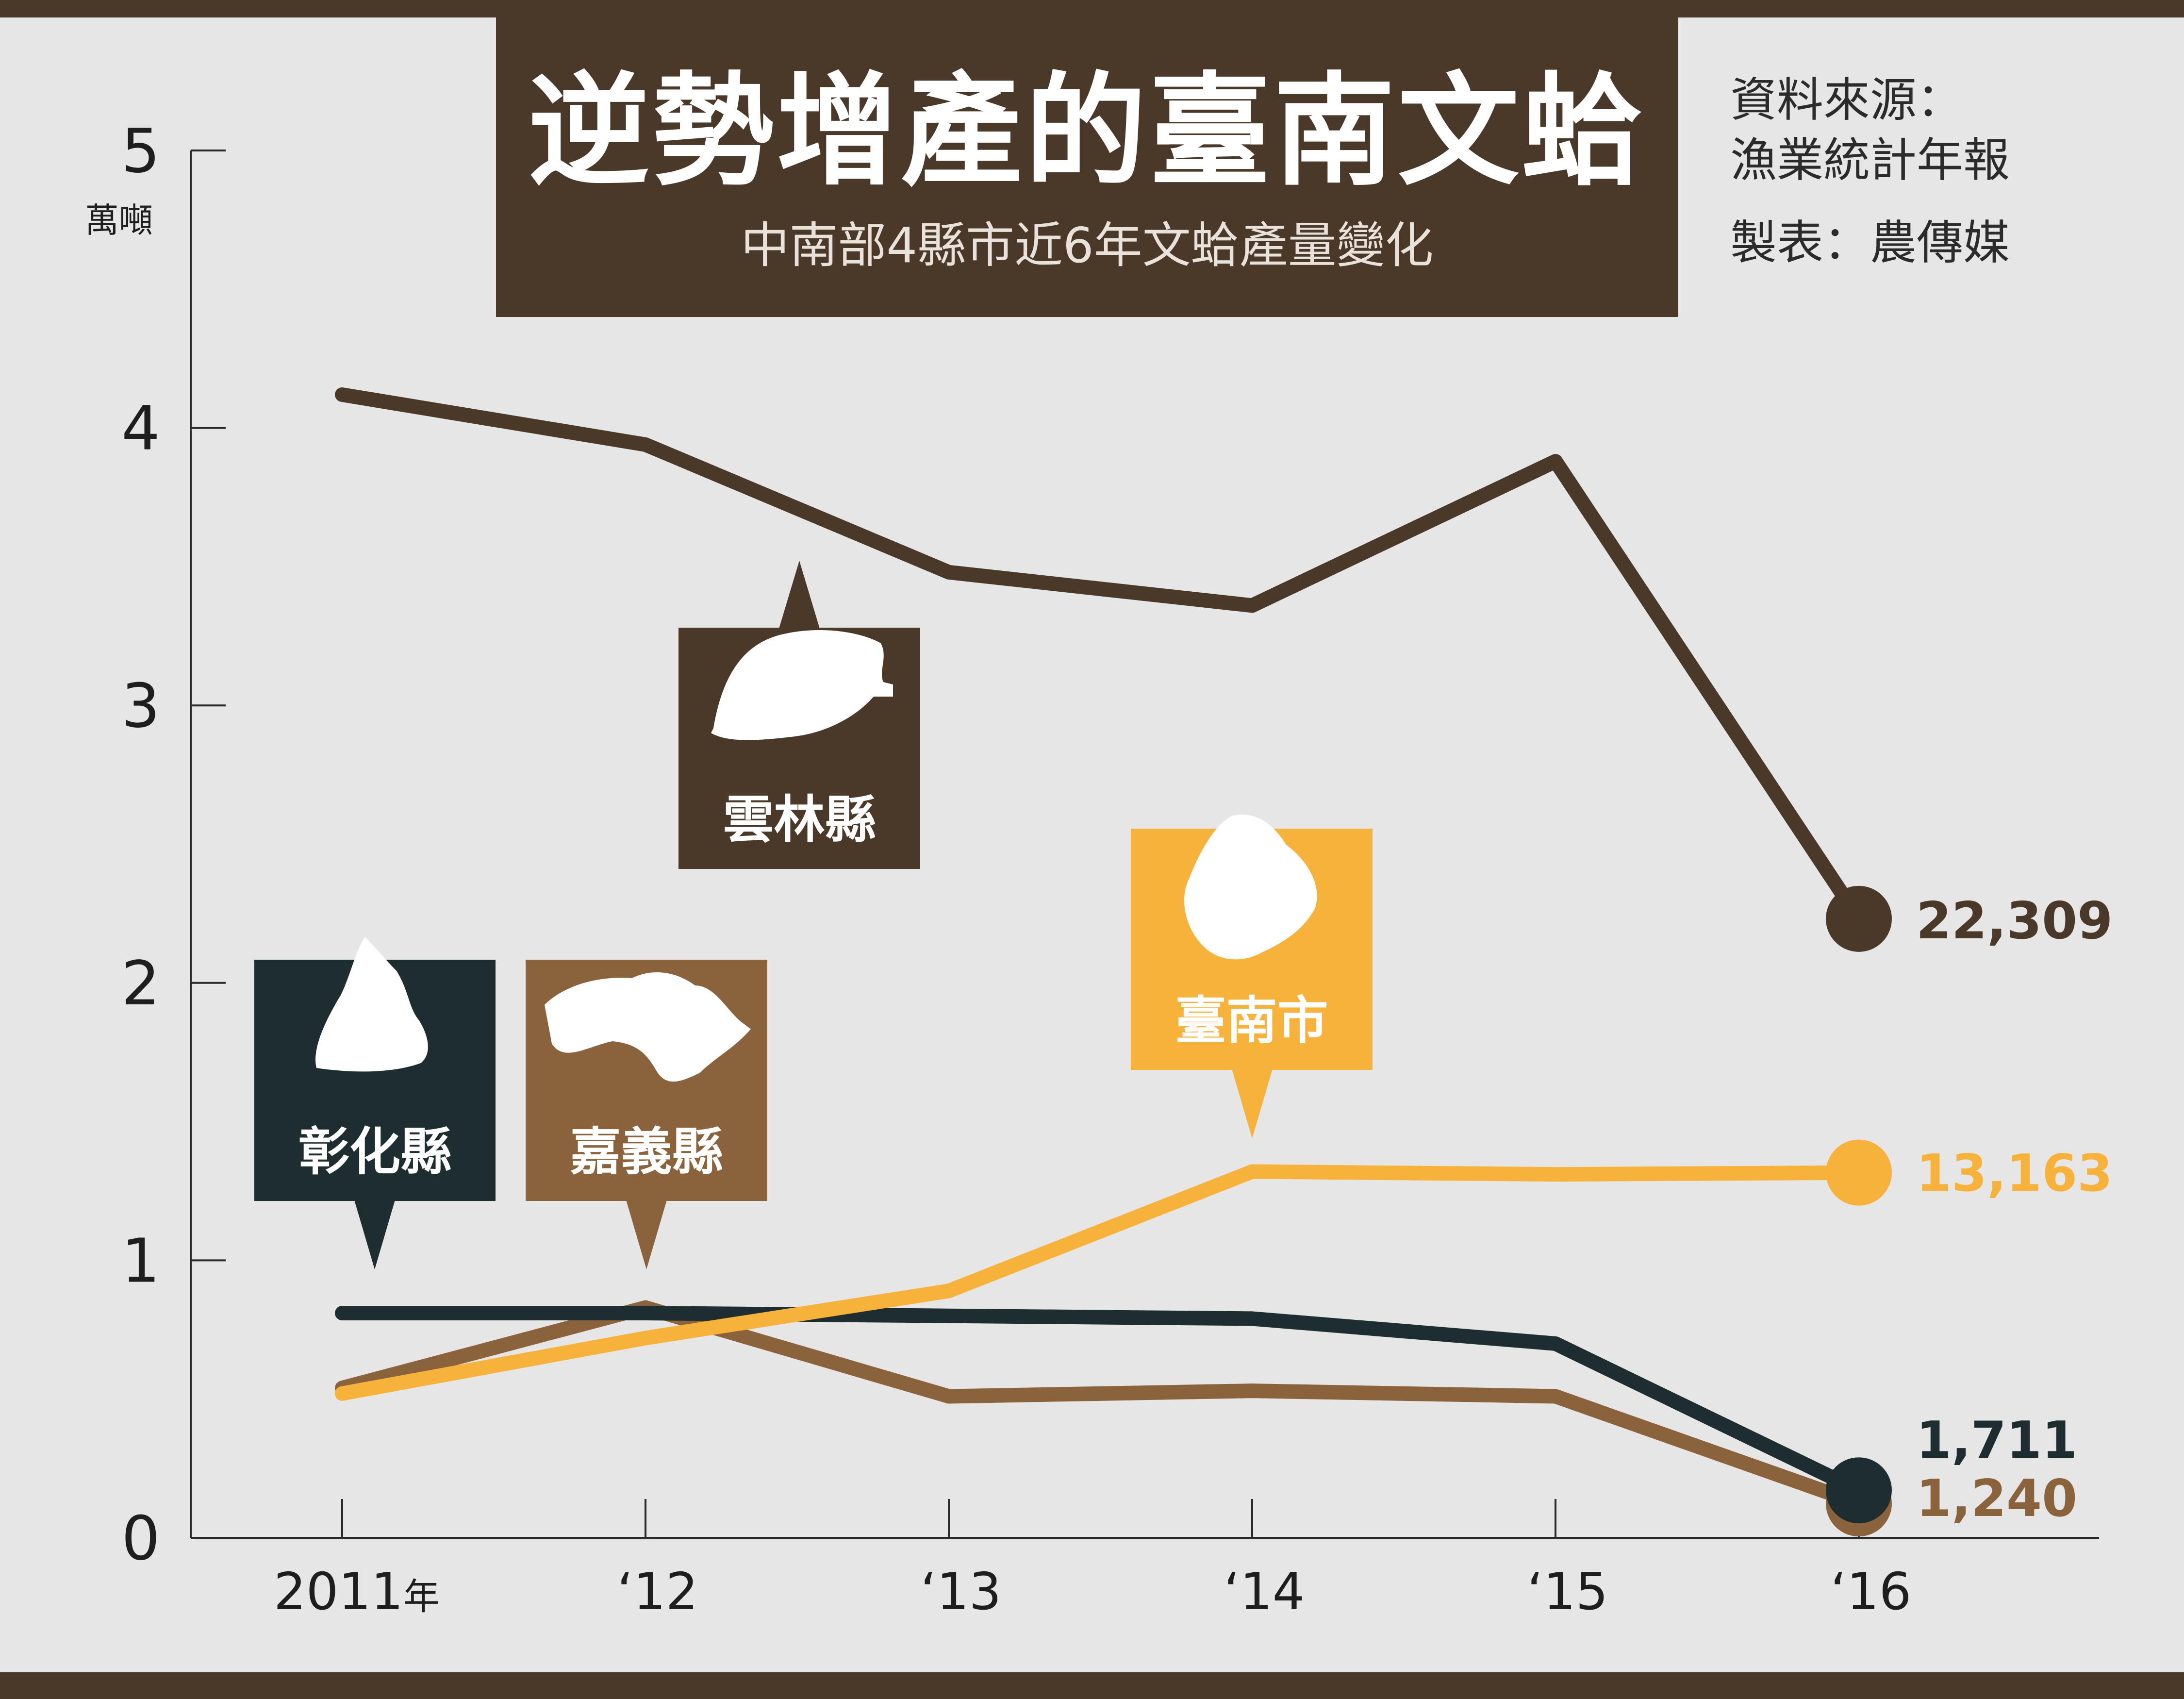 The height and width of the screenshot is (1699, 2184). What do you see at coordinates (1859, 918) in the screenshot?
I see `end-marker-yunlin` at bounding box center [1859, 918].